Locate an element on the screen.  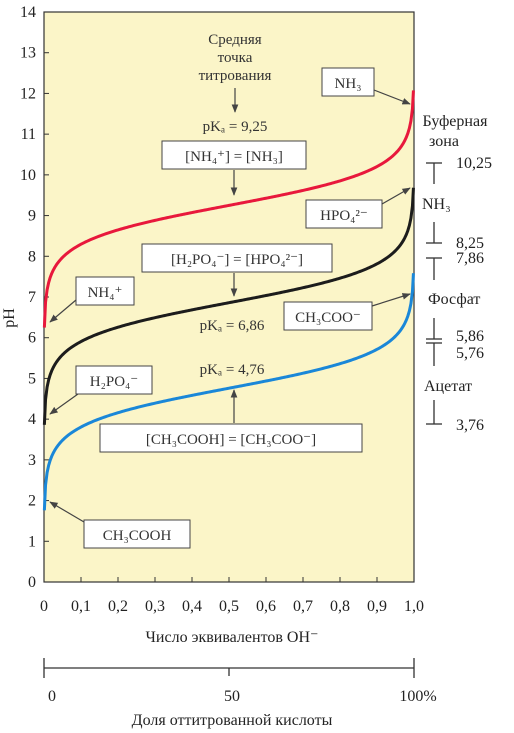
midpoint-line-3: титрования is located at coordinates (235, 76).